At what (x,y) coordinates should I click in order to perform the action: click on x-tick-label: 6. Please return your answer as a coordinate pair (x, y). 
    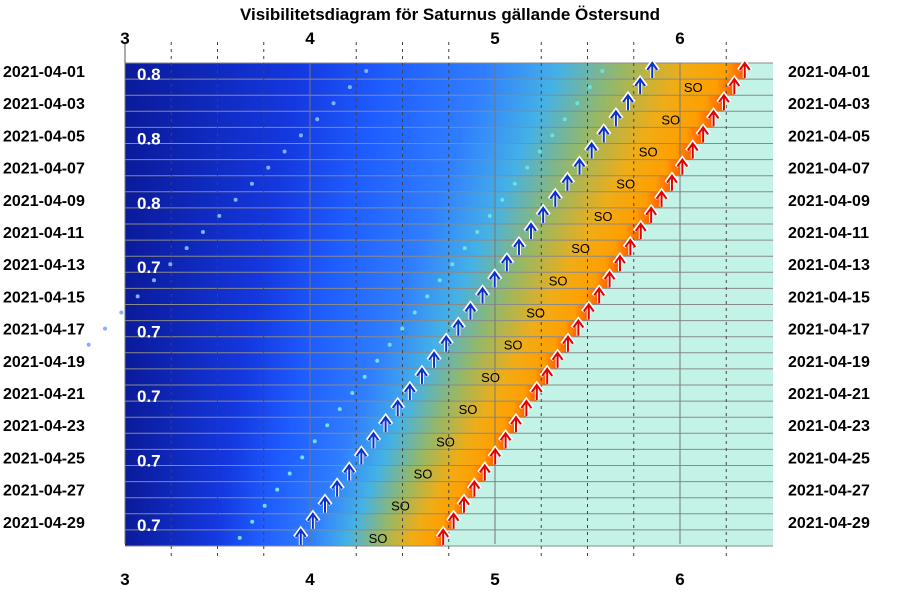
    Looking at the image, I should click on (679, 579).